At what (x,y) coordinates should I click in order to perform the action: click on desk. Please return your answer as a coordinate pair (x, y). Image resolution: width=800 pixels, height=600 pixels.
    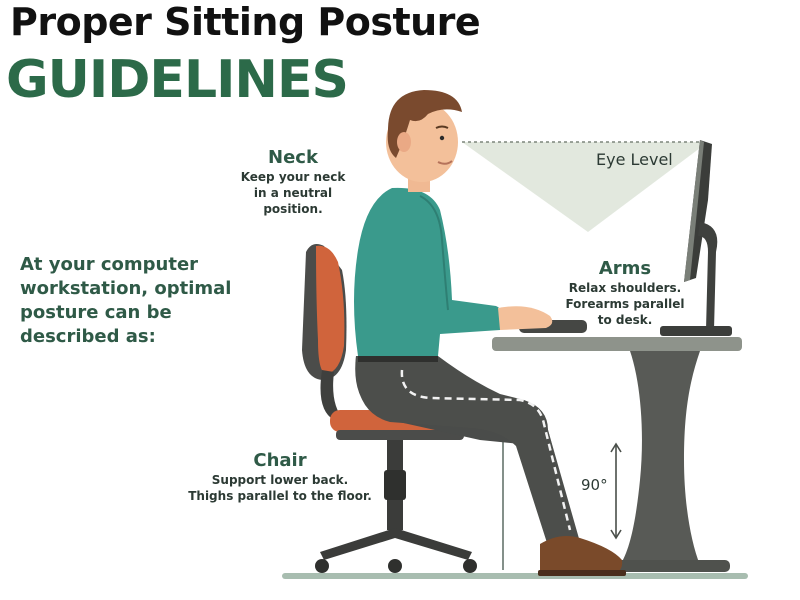
    Looking at the image, I should click on (617, 454).